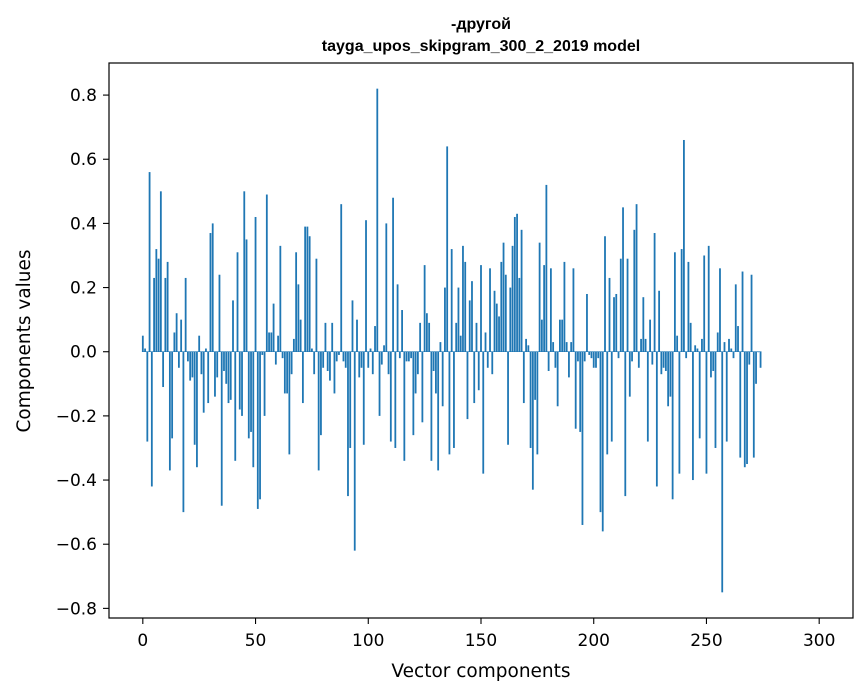 This screenshot has width=867, height=696. What do you see at coordinates (256, 641) in the screenshot?
I see `x-tick-label: 50` at bounding box center [256, 641].